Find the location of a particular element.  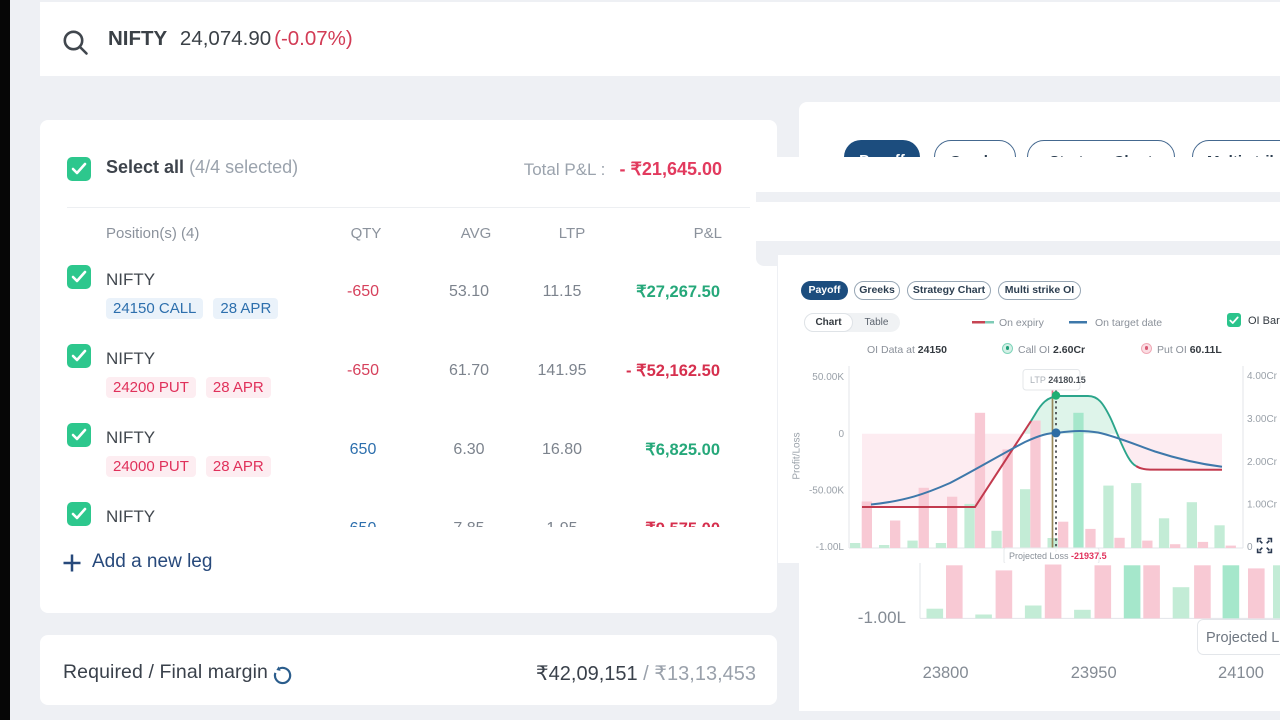

svg-text: 1.00Cr is located at coordinates (1262, 505).